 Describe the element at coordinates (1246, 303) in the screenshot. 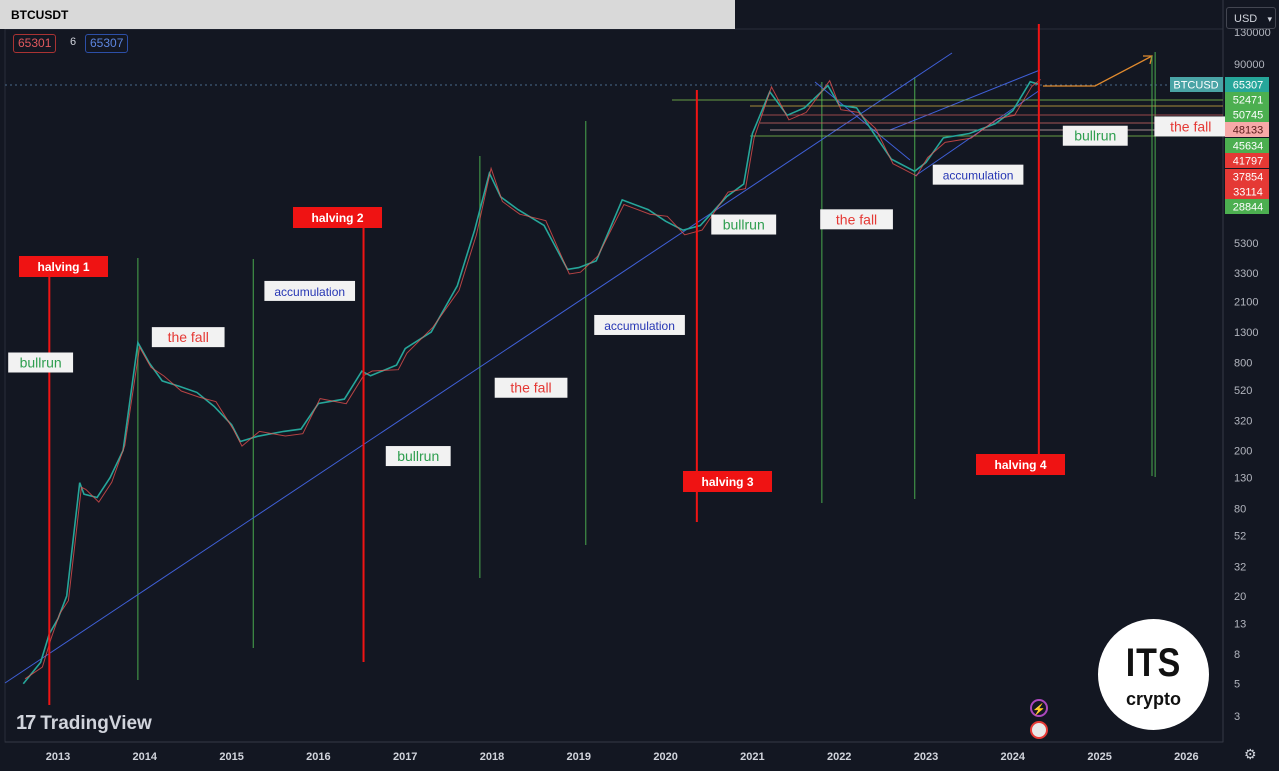

I see `y-tick-label: 2100` at that location.